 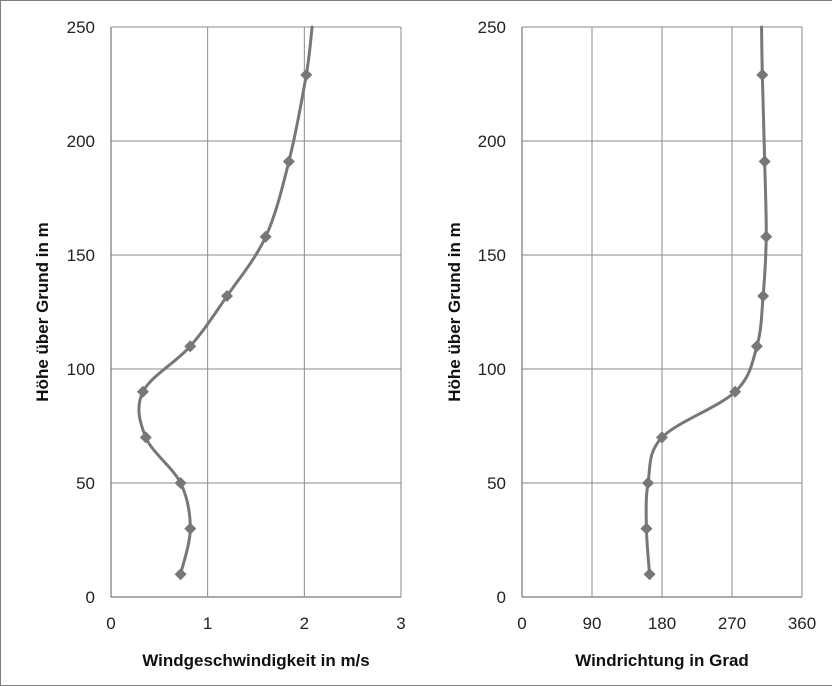 I want to click on x-axis-title: Windrichtung in Grad, so click(x=662, y=660).